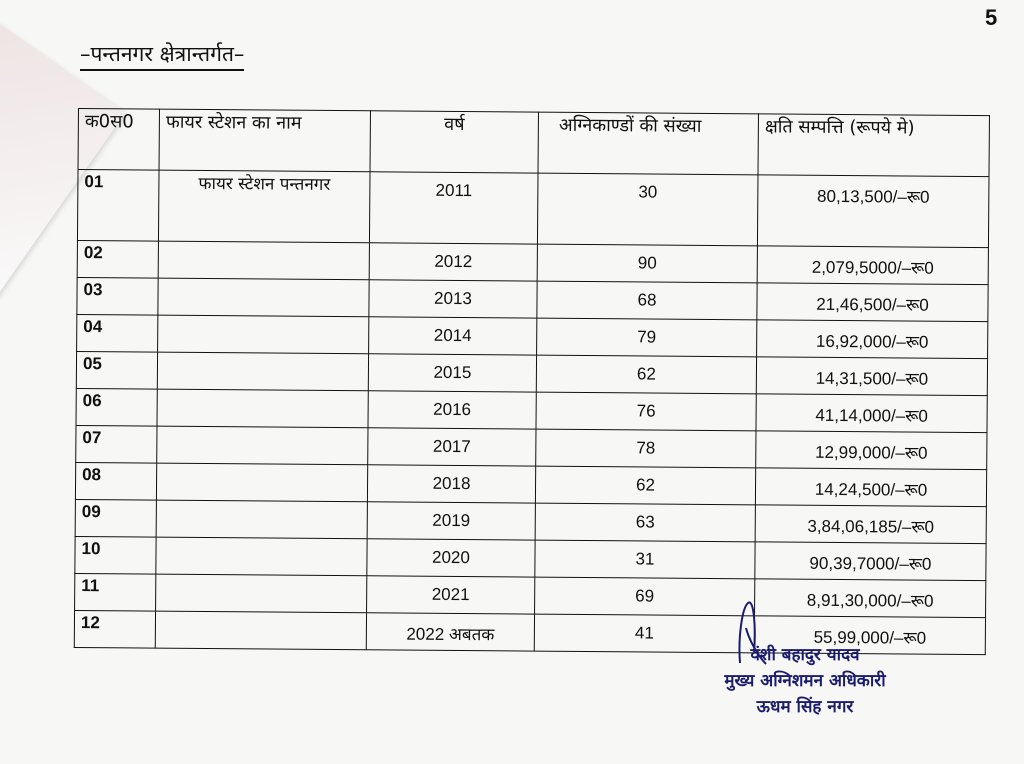 This screenshot has height=764, width=1024. Describe the element at coordinates (162, 55) in the screenshot. I see `section-heading: –पन्तनगर क्षेत्रान्तर्गत–` at that location.